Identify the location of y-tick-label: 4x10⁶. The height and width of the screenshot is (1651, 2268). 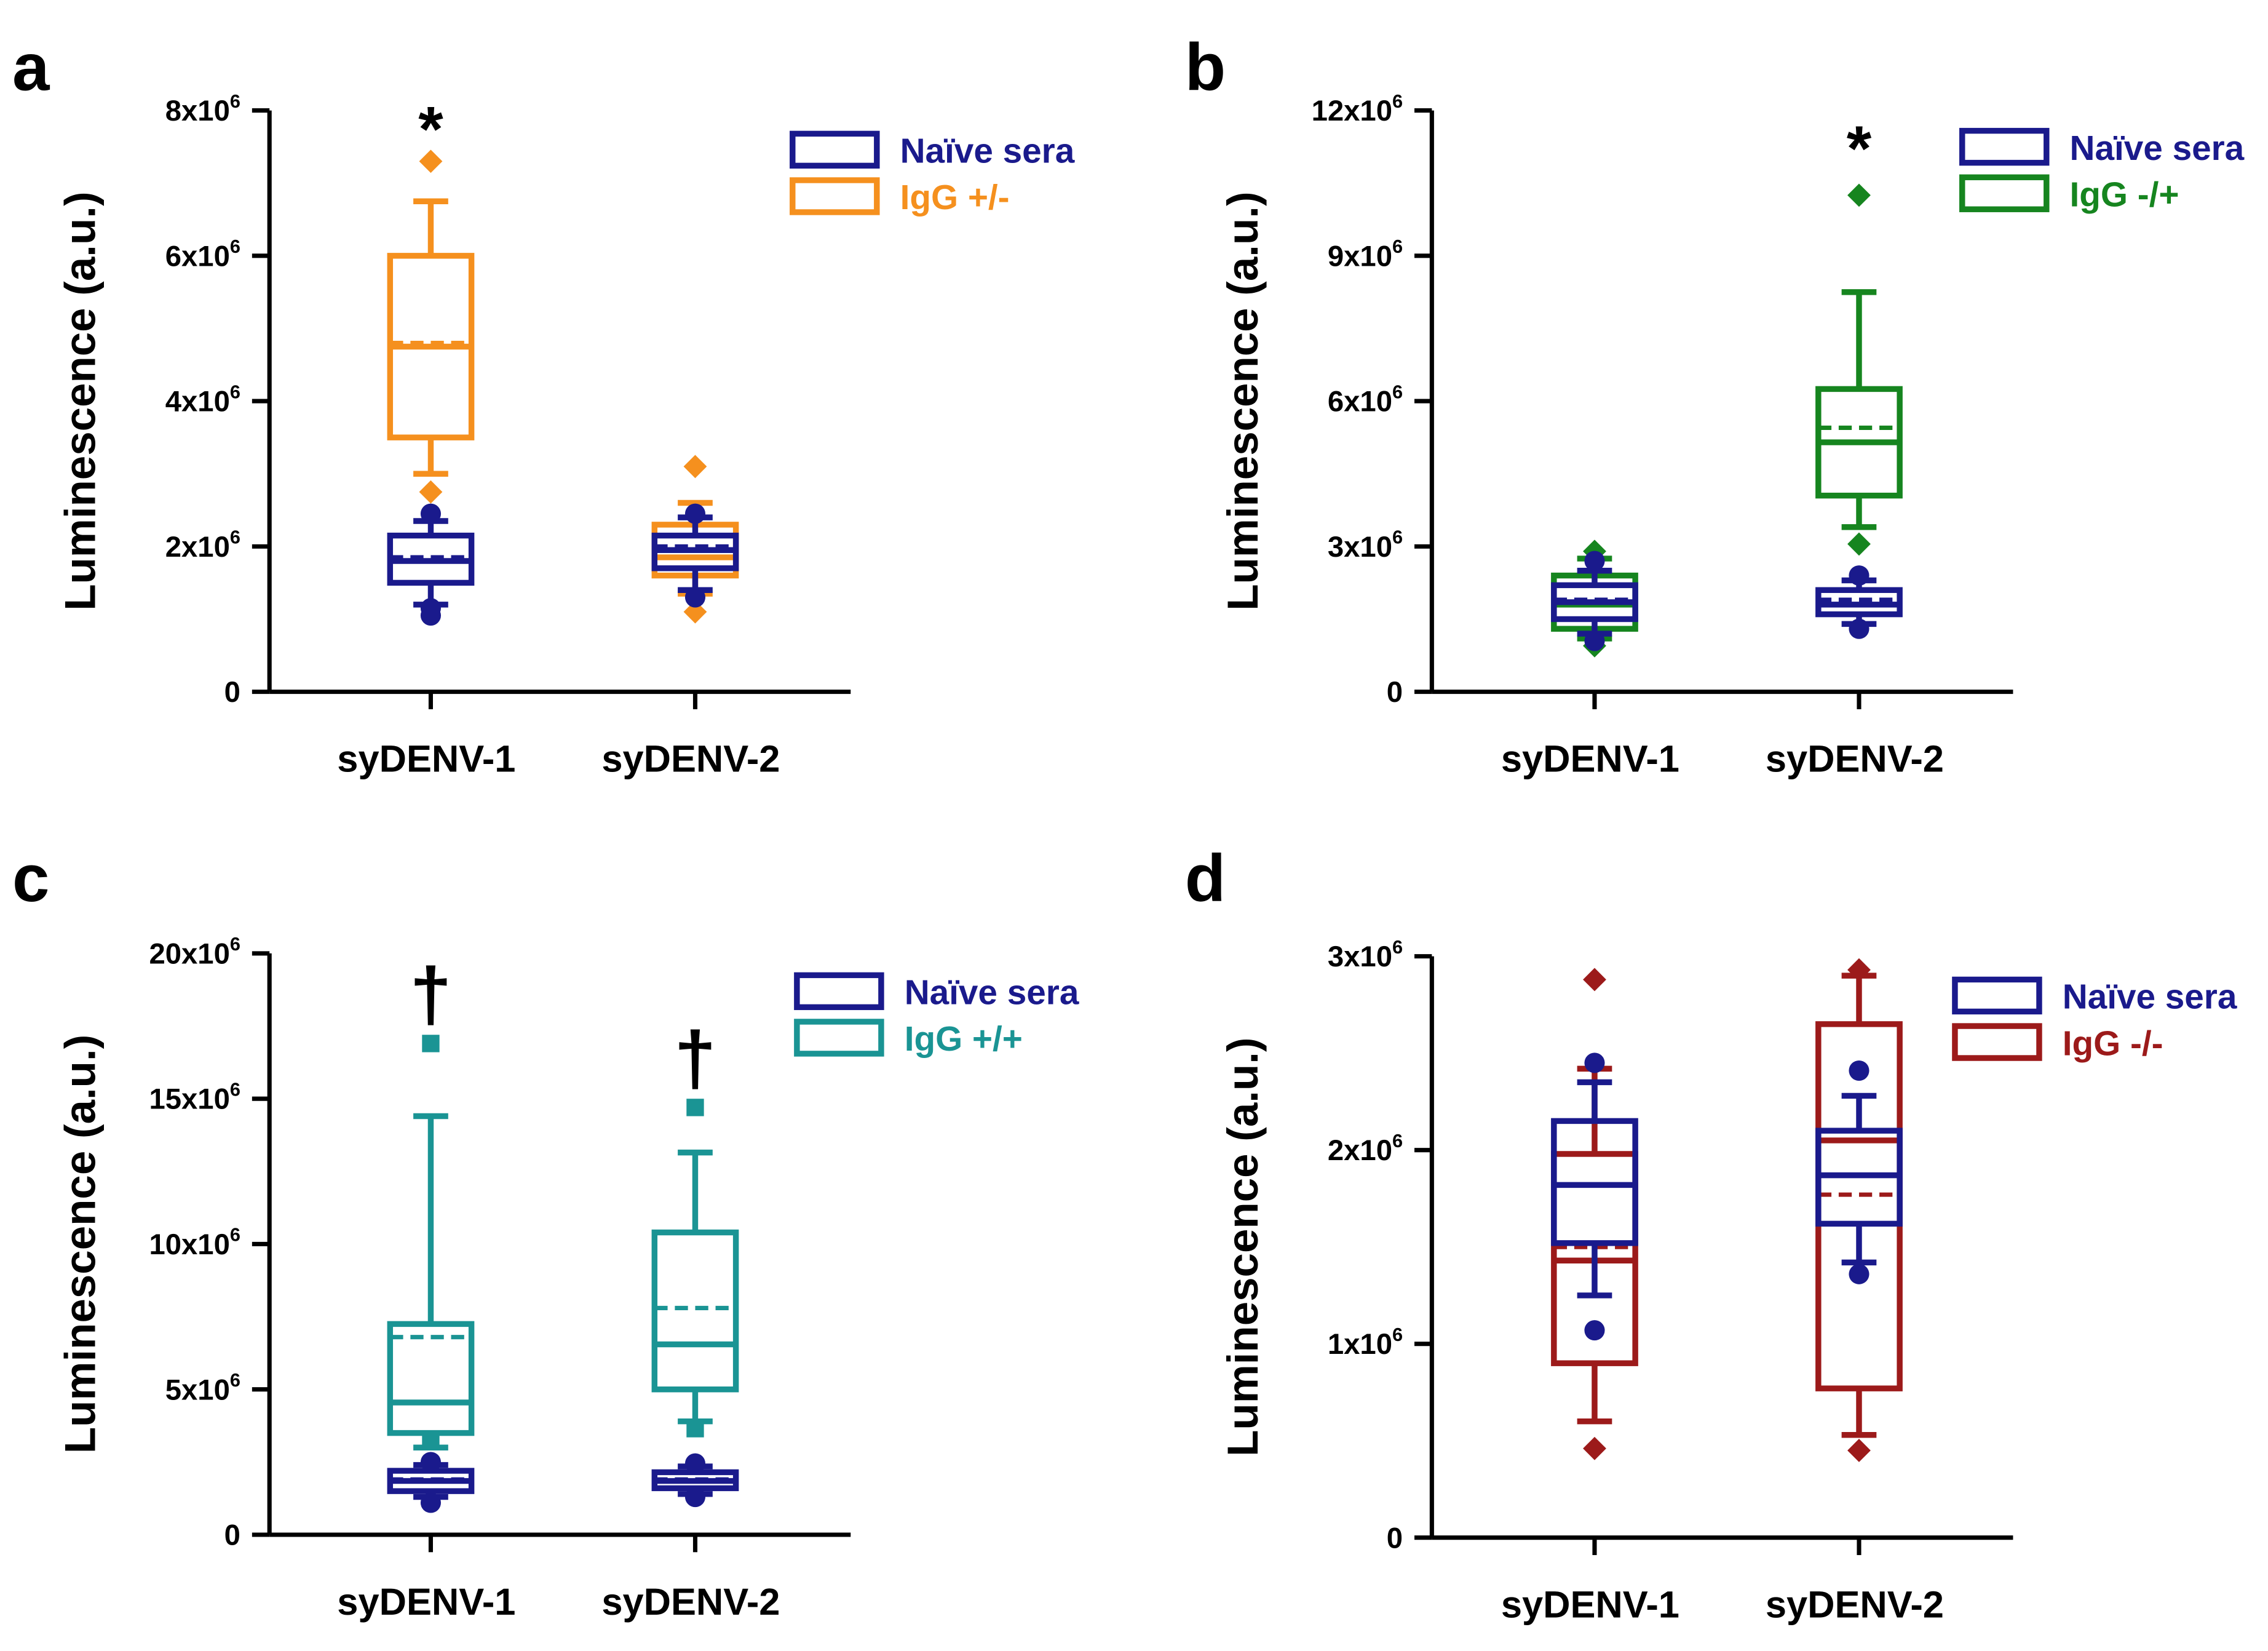
(202, 399).